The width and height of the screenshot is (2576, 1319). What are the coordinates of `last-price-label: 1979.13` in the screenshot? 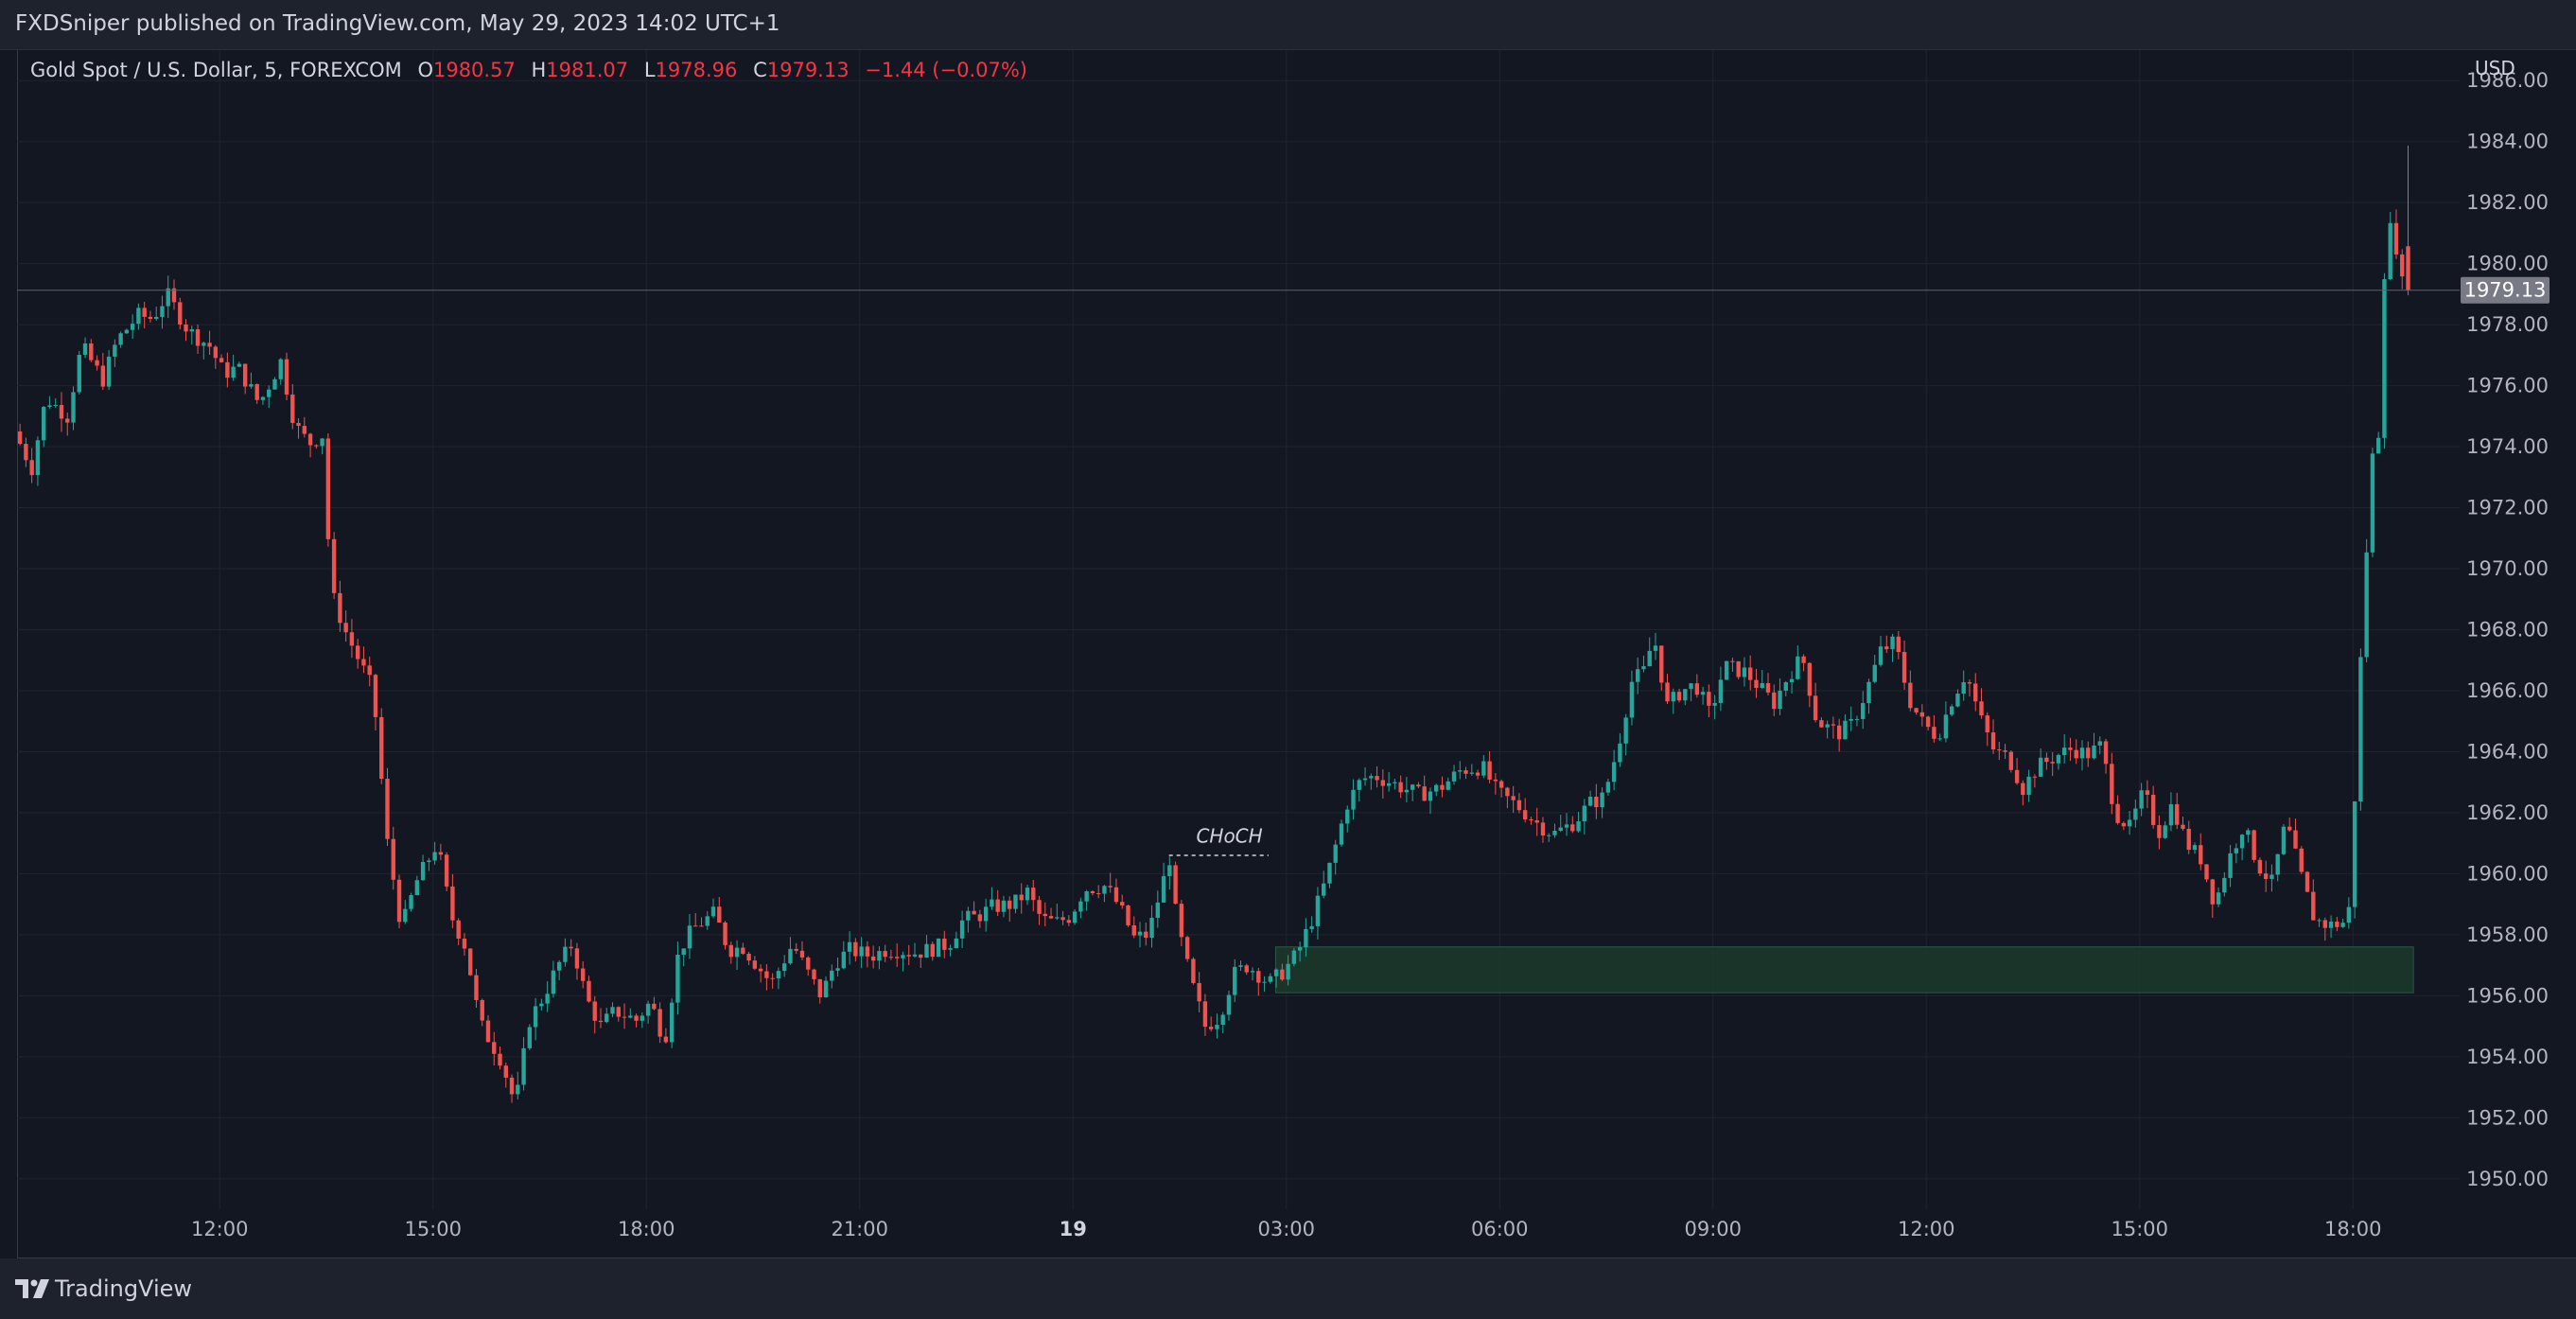 It's located at (2506, 290).